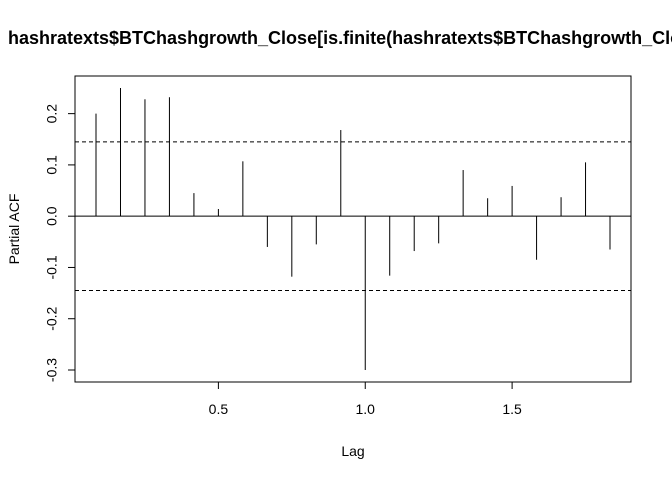 The width and height of the screenshot is (672, 480). What do you see at coordinates (52, 318) in the screenshot?
I see `y-tick-label: -0.2` at bounding box center [52, 318].